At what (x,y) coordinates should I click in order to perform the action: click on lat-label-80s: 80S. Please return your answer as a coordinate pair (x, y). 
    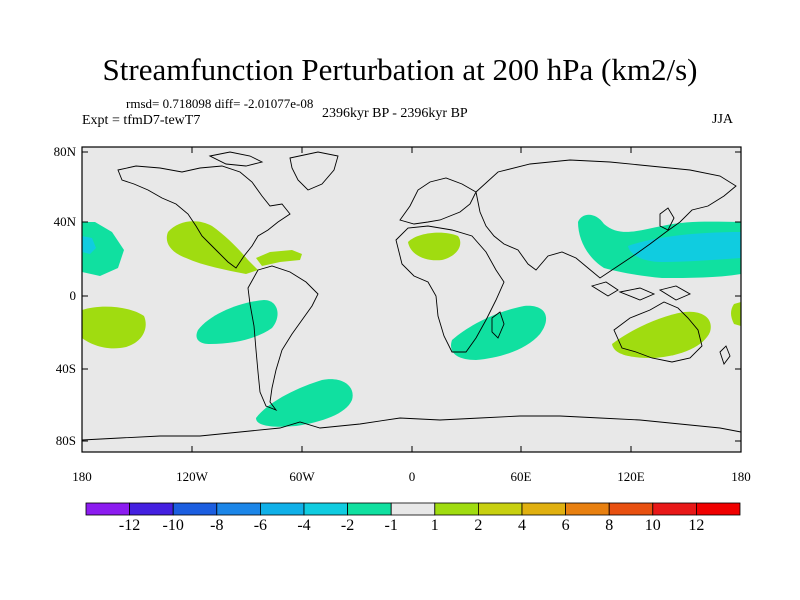
    Looking at the image, I should click on (65, 440).